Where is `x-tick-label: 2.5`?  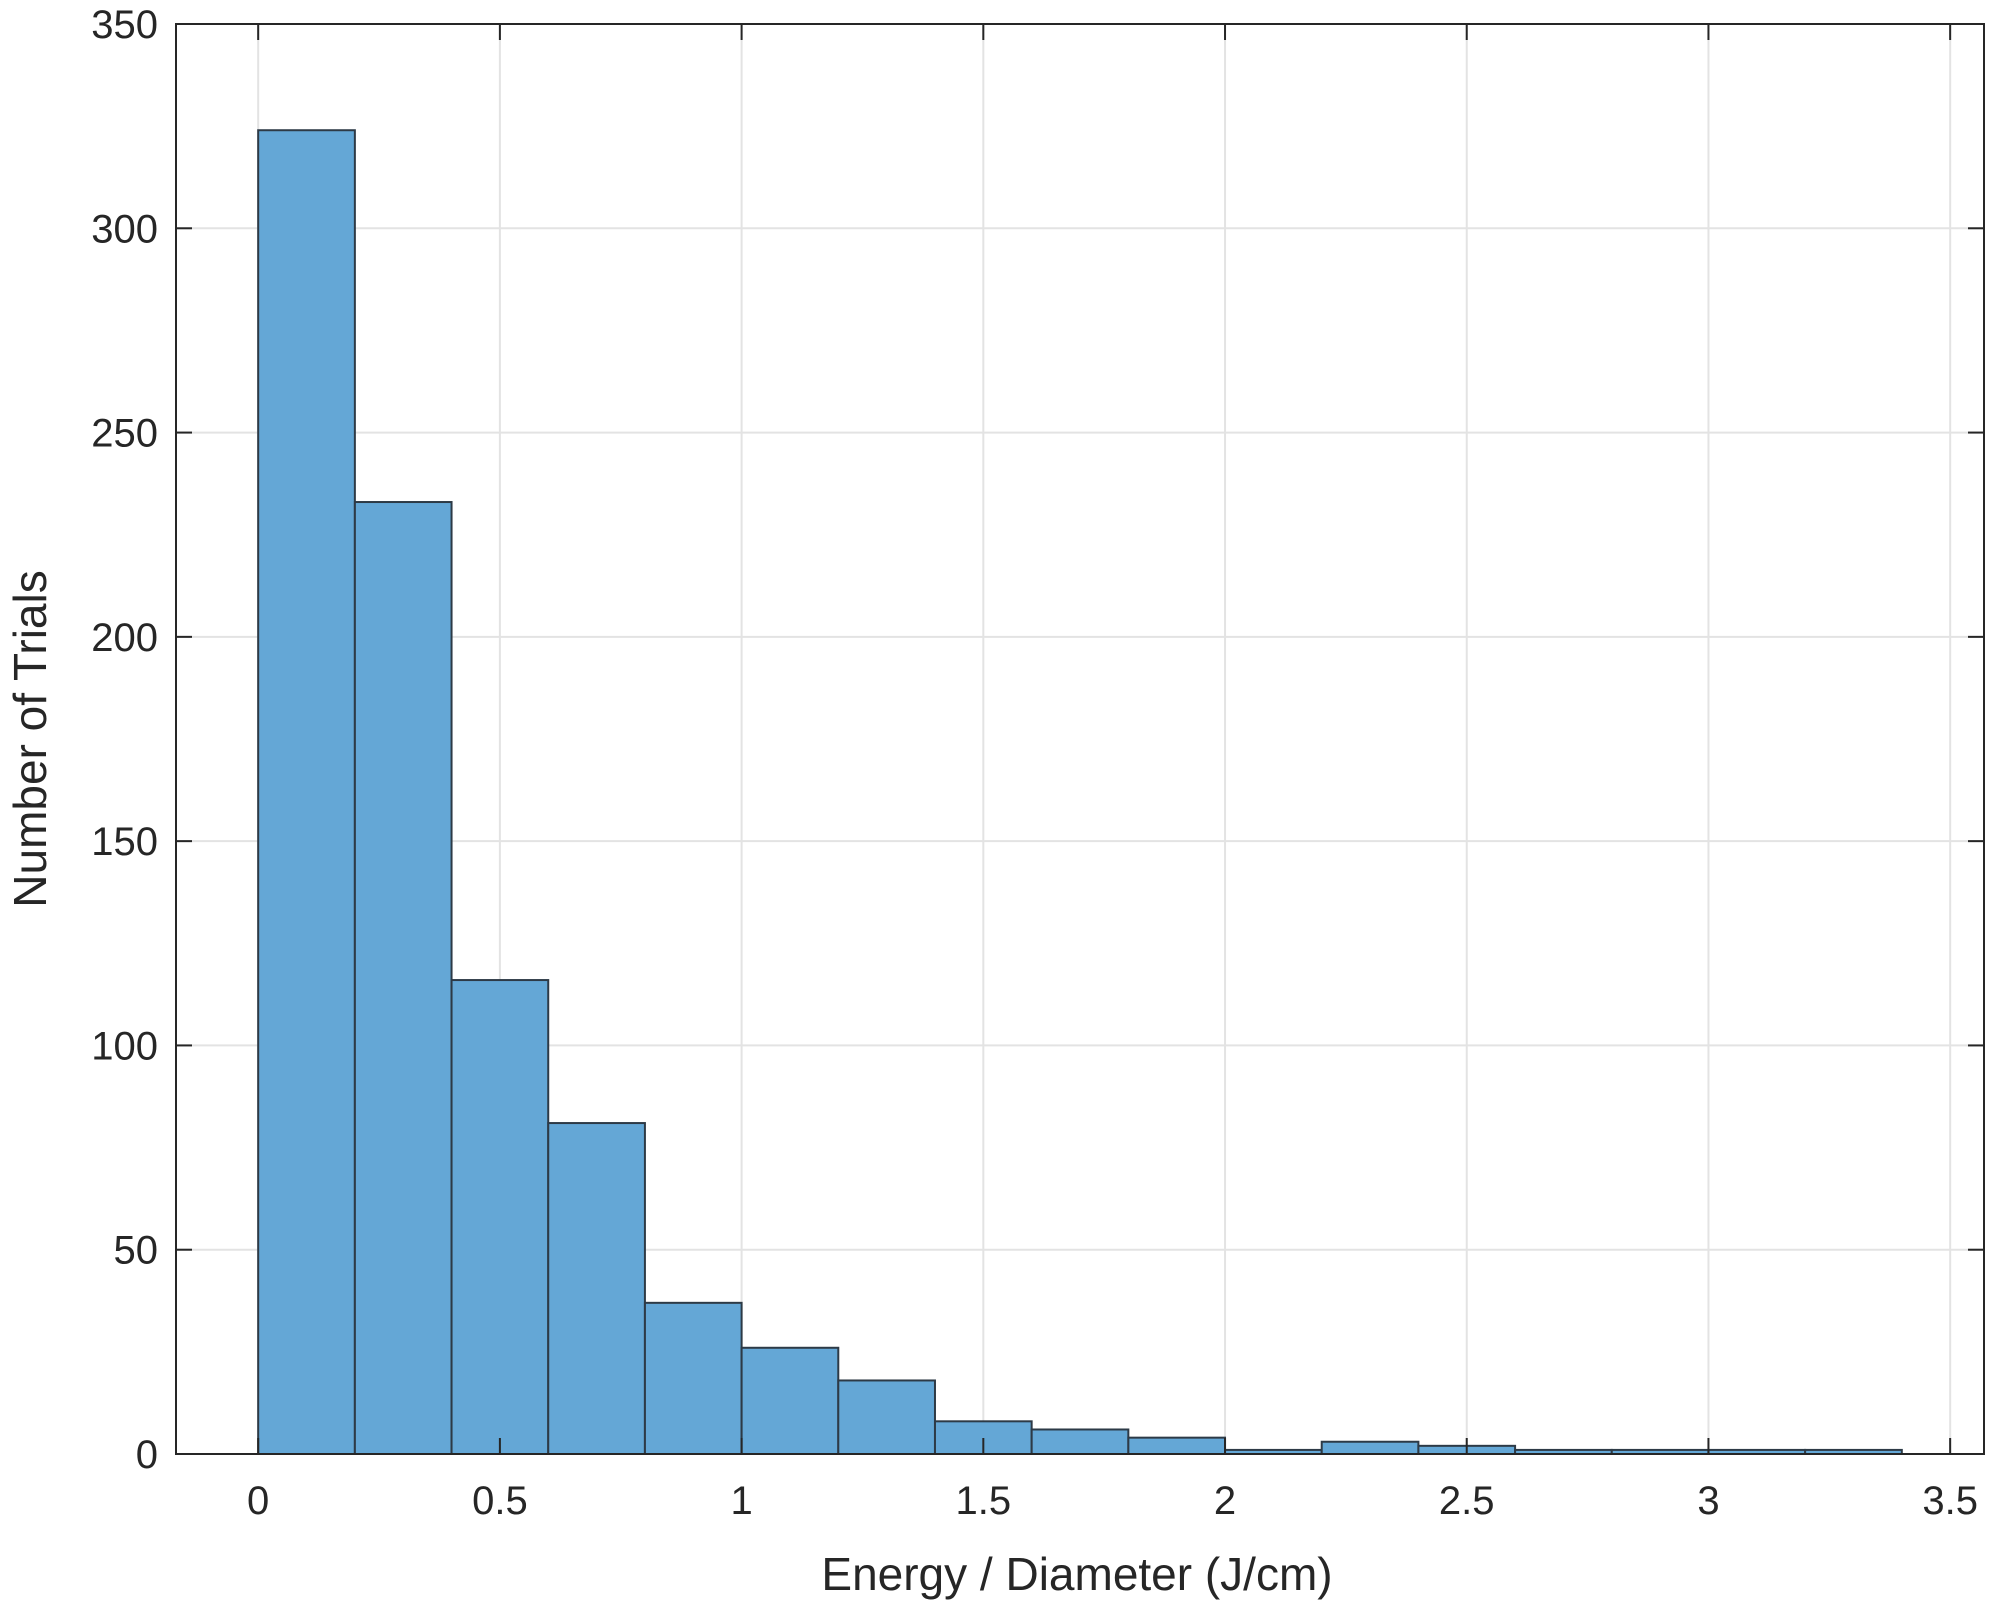
x-tick-label: 2.5 is located at coordinates (1467, 1501).